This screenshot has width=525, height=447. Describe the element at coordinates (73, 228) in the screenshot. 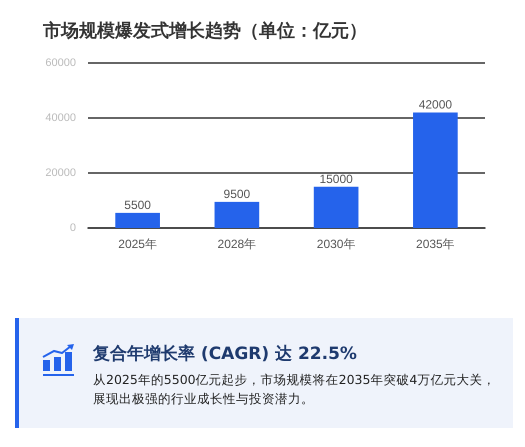

I see `y-tick-label: 0` at that location.